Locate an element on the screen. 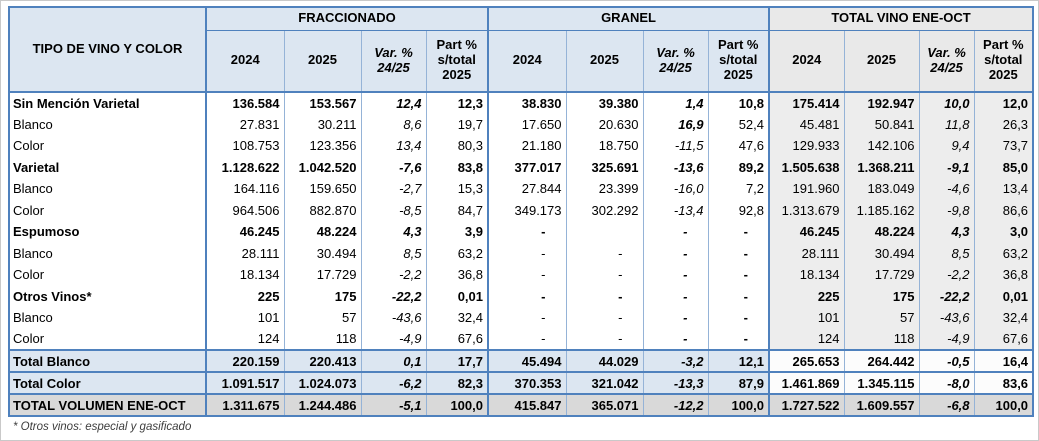 Image resolution: width=1039 pixels, height=441 pixels. data-cell: 10,8 is located at coordinates (738, 103).